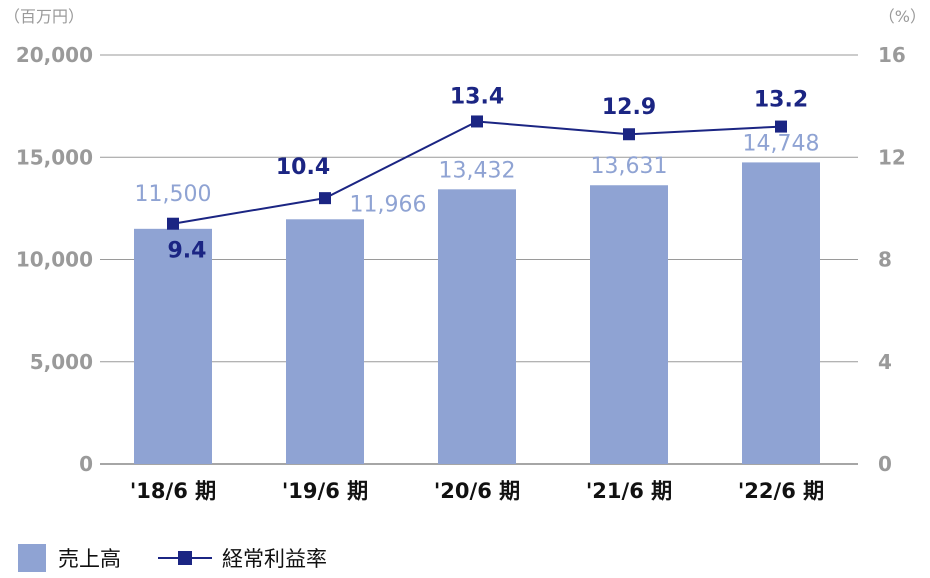 Image resolution: width=930 pixels, height=578 pixels. Describe the element at coordinates (303, 167) in the screenshot. I see `line-value-label: 10.4` at that location.